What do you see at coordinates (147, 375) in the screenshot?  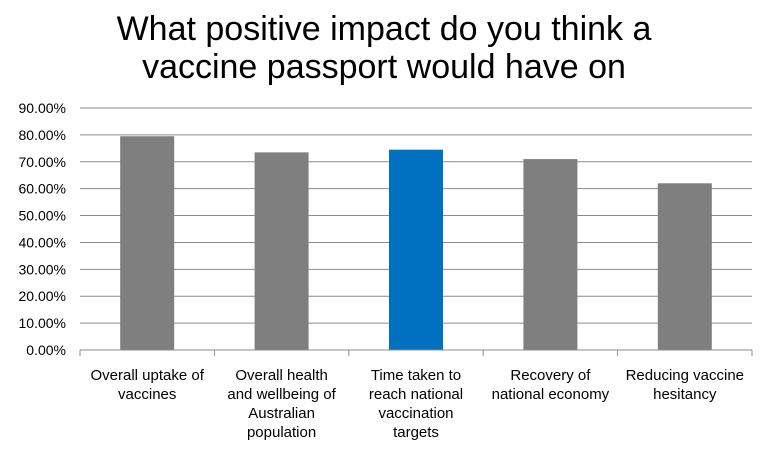 I see `x-category-label-line: Overall uptake of` at bounding box center [147, 375].